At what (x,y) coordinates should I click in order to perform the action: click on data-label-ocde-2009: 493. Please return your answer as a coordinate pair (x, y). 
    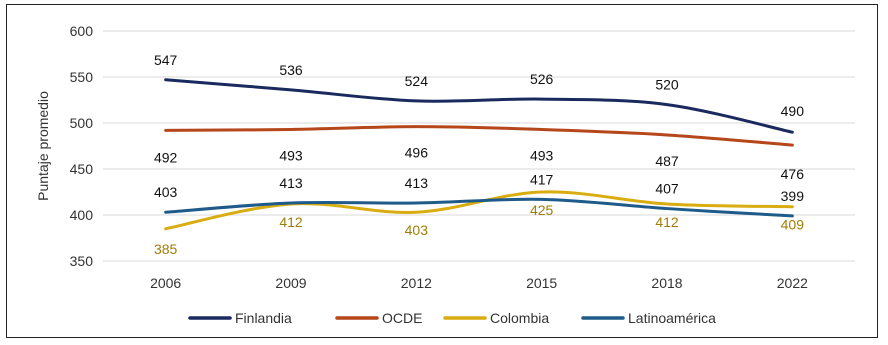
    Looking at the image, I should click on (291, 155).